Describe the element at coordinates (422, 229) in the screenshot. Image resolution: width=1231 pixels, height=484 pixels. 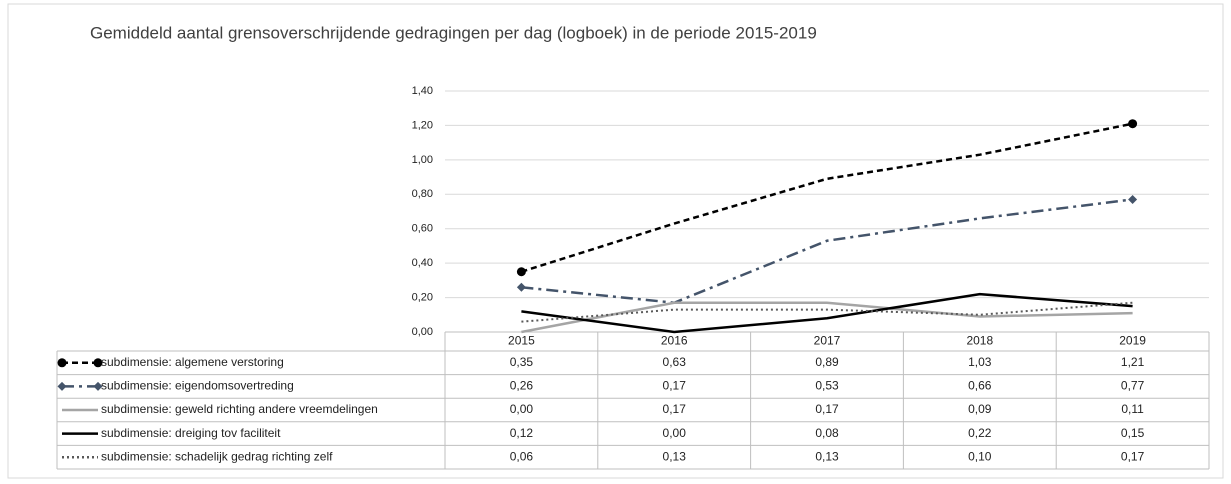
I see `y-tick-label: 0,60` at that location.